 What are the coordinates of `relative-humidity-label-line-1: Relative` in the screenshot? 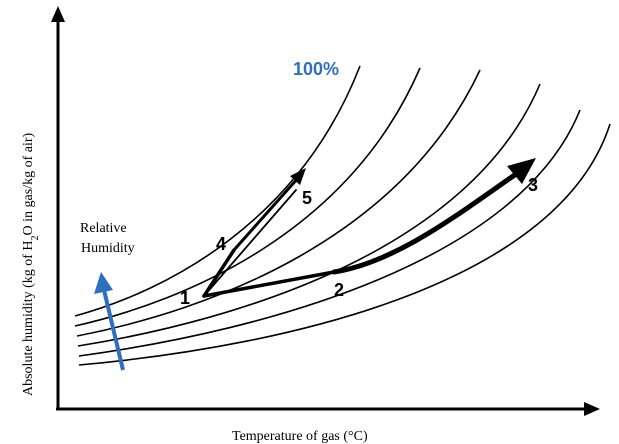 It's located at (103, 228).